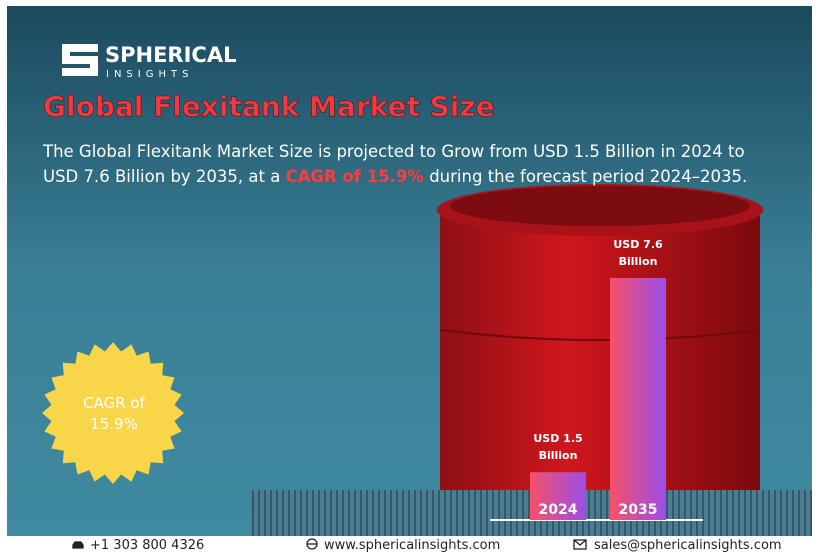 This screenshot has width=819, height=552. Describe the element at coordinates (688, 545) in the screenshot. I see `footer-email: sales@sphericalinsights.com` at that location.